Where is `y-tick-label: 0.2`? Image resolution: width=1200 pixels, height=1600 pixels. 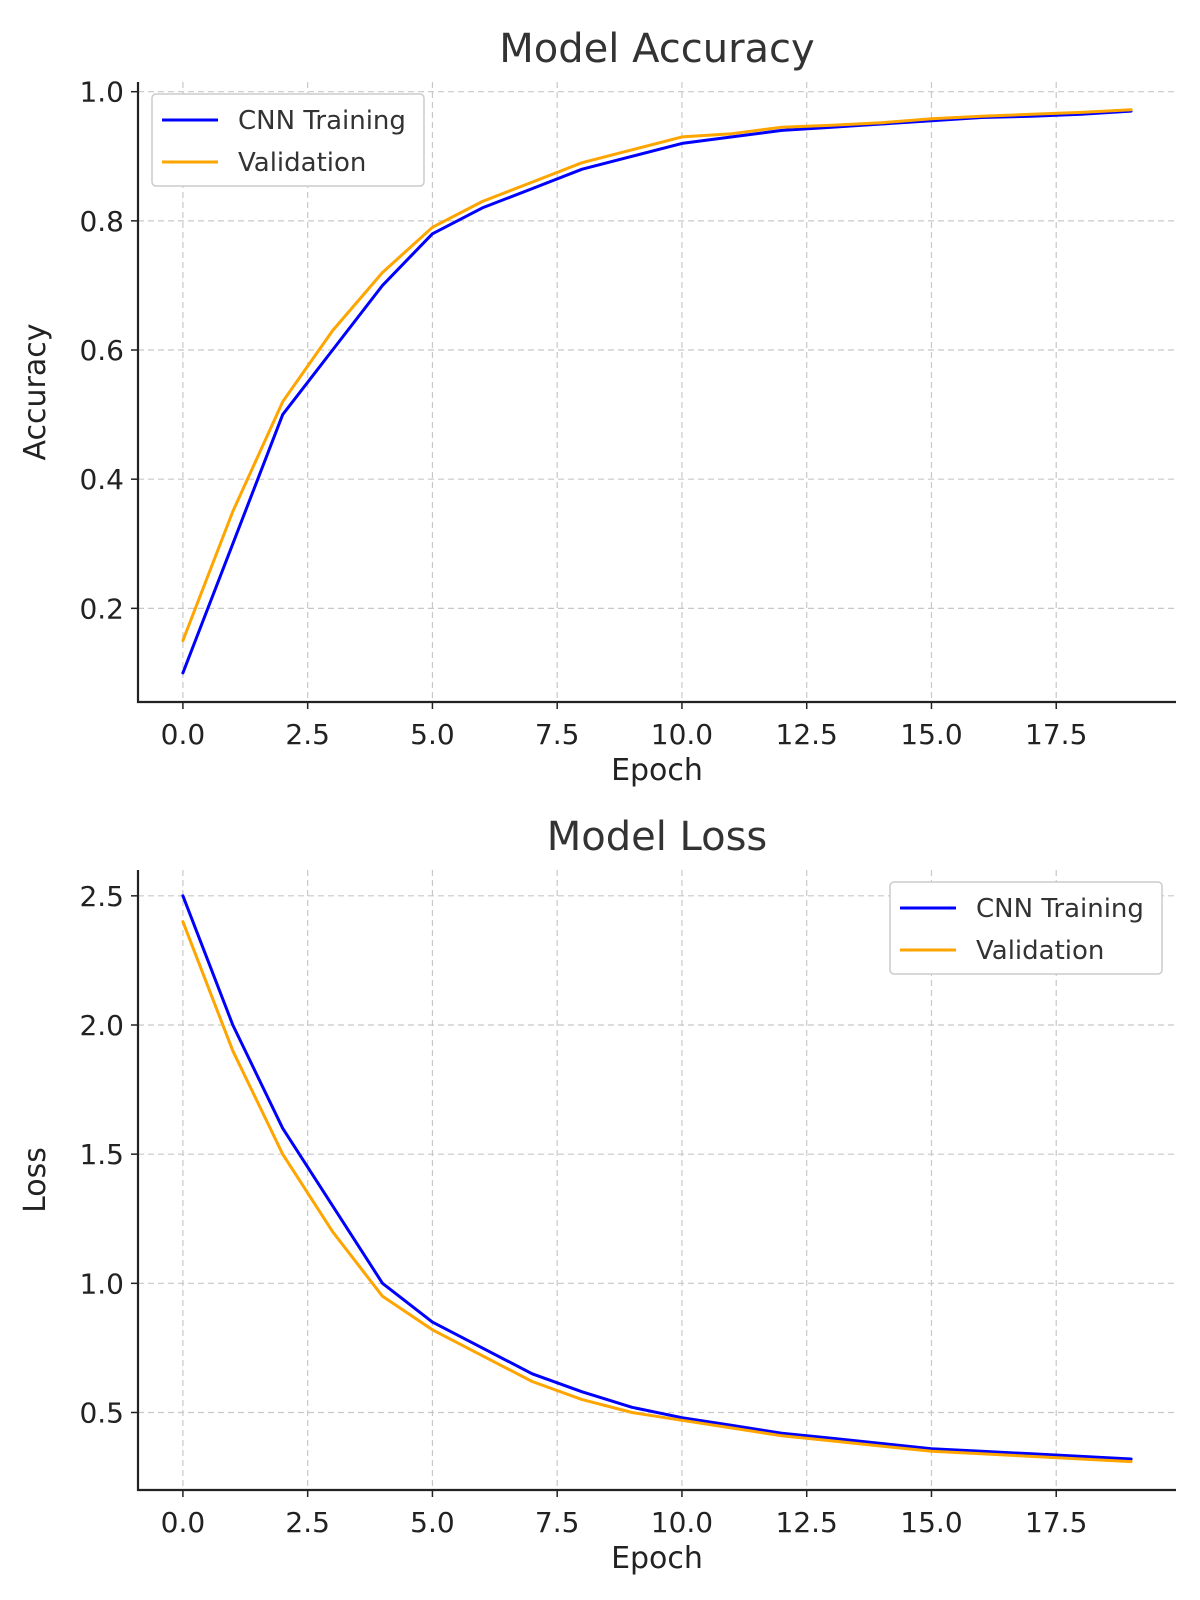 y-tick-label: 0.2 is located at coordinates (101, 608).